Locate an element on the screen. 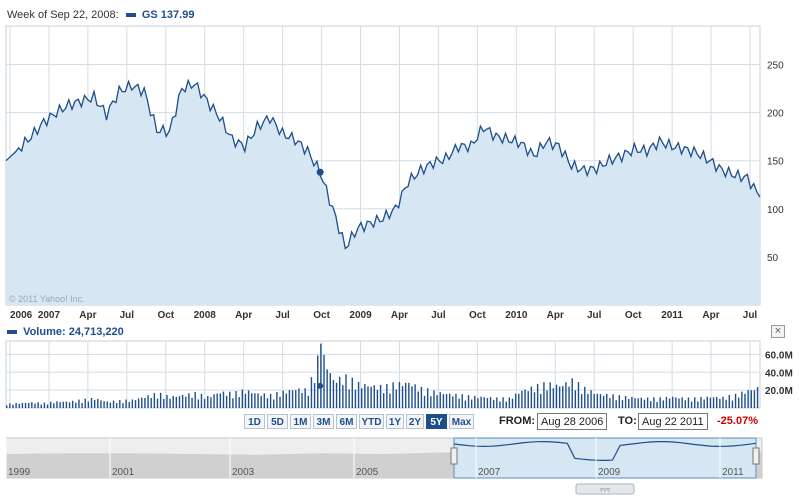 The height and width of the screenshot is (496, 802). x-tick-label: 2009 is located at coordinates (360, 315).